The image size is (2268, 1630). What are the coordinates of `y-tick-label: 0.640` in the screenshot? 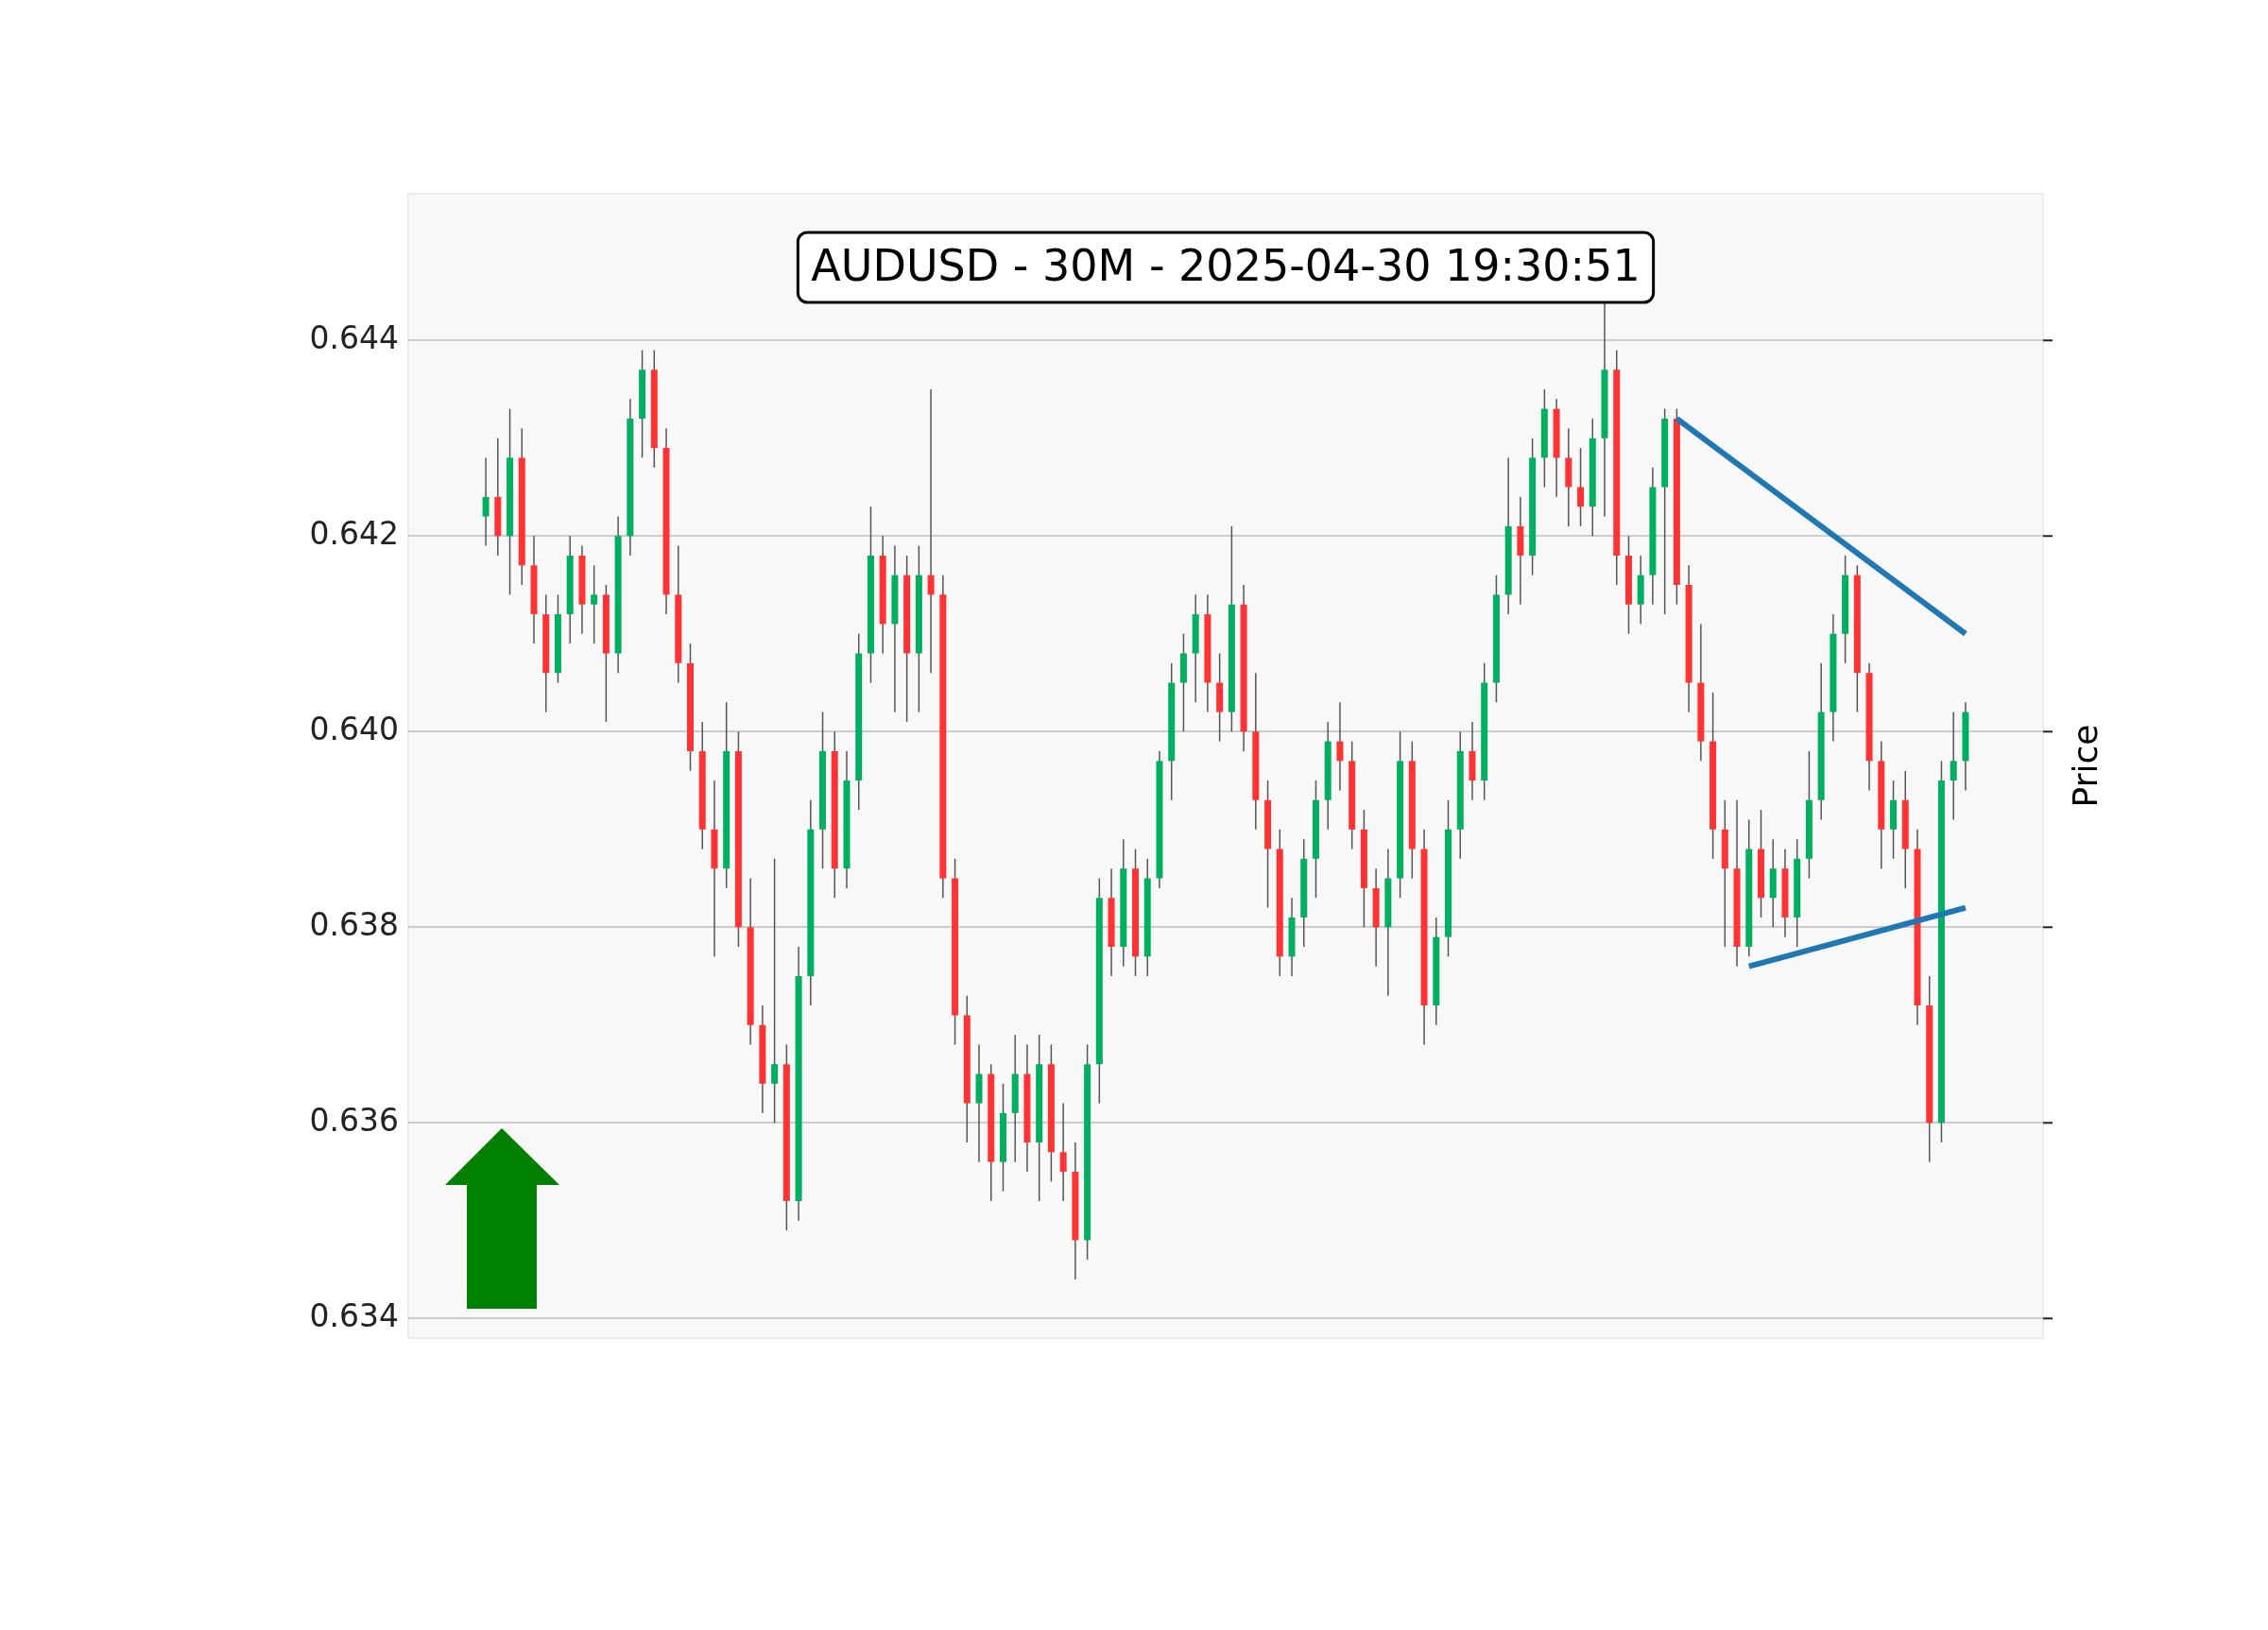 It's located at (354, 729).